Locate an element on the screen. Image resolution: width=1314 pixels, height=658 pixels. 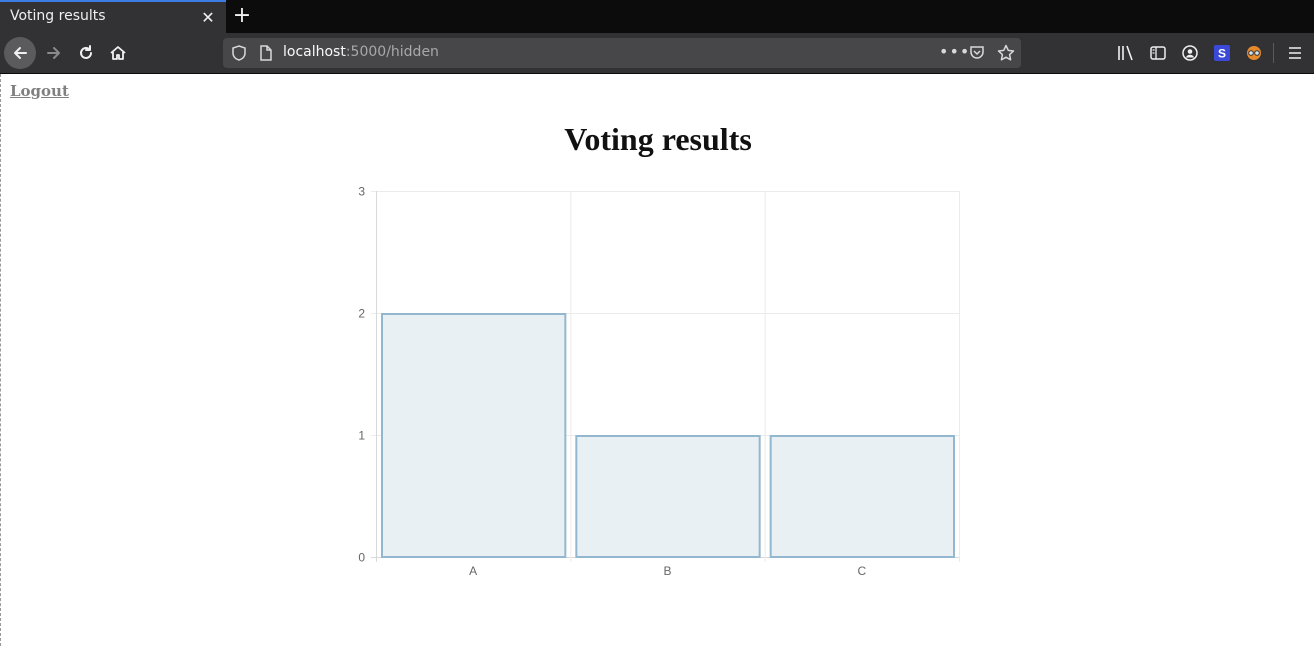
nav-bar: localhost:5000/hidden ••• S is located at coordinates (657, 53).